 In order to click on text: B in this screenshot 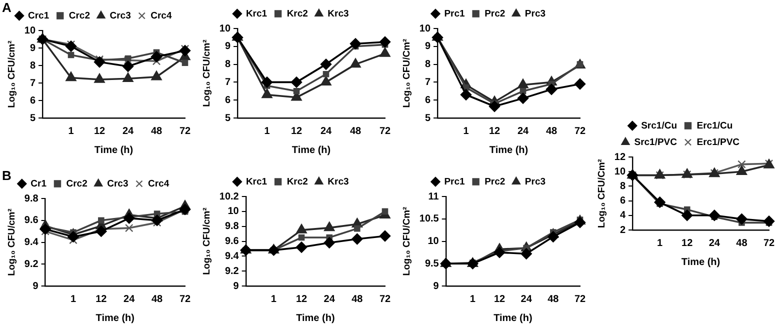, I will do `click(7, 175)`.